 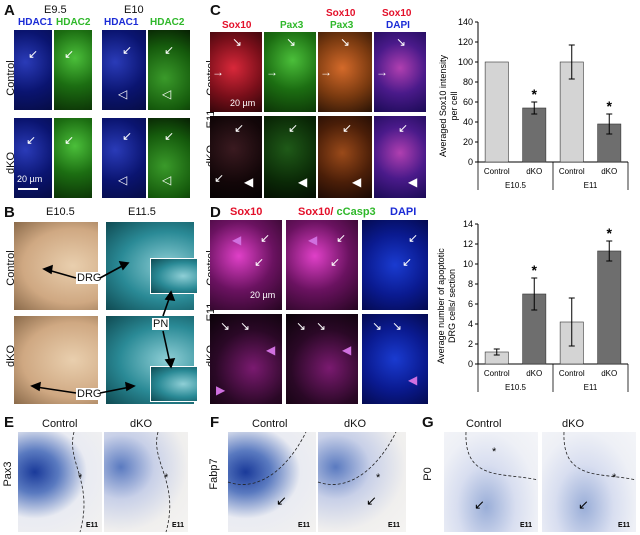 What do you see at coordinates (589, 482) in the screenshot?
I see `panel-g-img-dko: * ↙ E11` at bounding box center [589, 482].